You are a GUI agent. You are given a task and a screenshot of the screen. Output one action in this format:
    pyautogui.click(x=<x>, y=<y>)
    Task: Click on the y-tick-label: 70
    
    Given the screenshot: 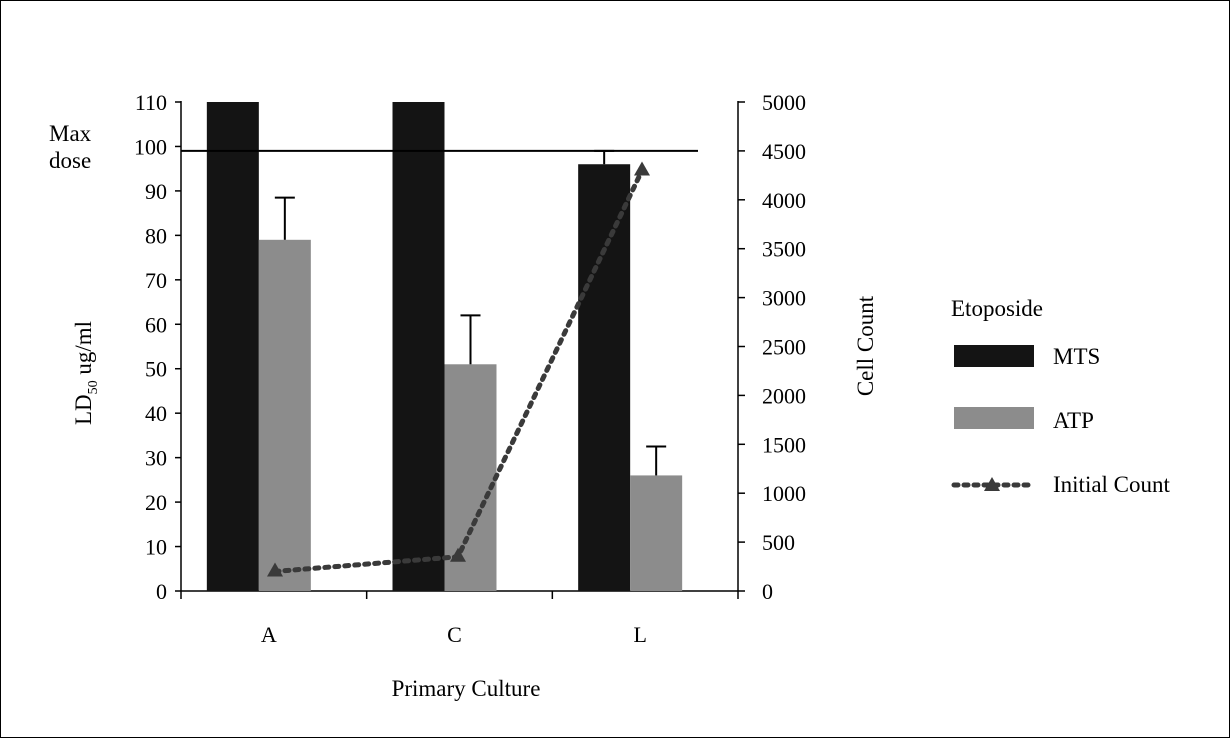 What is the action you would take?
    pyautogui.click(x=156, y=280)
    